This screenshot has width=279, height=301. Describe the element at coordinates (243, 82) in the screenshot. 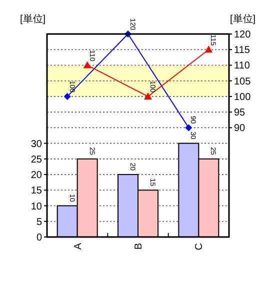

I see `y2-tick-label: 105` at that location.